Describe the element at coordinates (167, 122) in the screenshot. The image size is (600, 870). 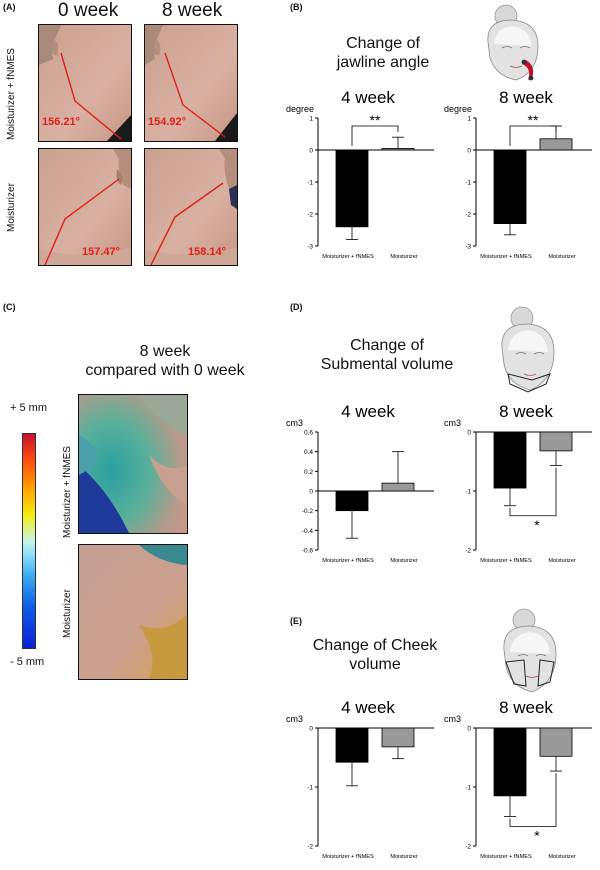
I see `angle-label-fnmes-week8: 154.92°` at that location.